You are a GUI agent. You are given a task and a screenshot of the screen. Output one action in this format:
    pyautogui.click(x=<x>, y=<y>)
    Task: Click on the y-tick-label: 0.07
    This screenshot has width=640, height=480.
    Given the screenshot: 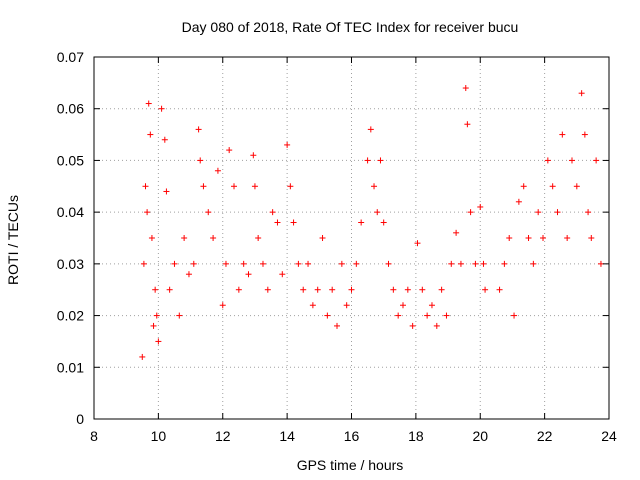 What is the action you would take?
    pyautogui.click(x=70, y=57)
    